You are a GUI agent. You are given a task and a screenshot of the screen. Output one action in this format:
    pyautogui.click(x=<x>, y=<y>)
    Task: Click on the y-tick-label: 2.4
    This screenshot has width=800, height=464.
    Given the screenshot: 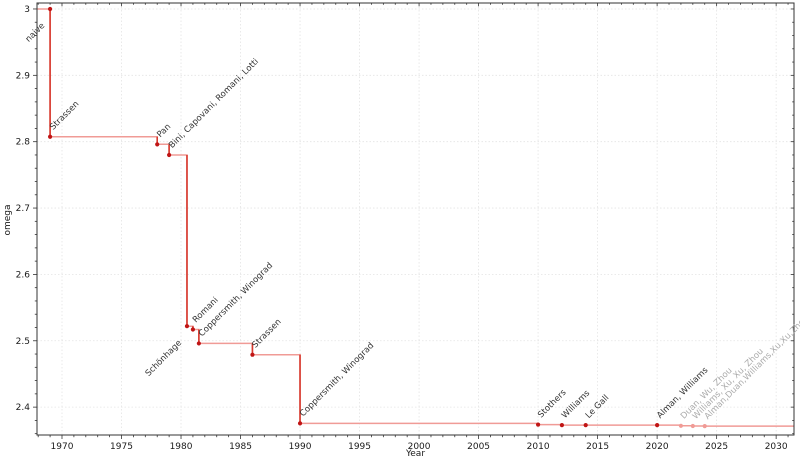 What is the action you would take?
    pyautogui.click(x=23, y=408)
    